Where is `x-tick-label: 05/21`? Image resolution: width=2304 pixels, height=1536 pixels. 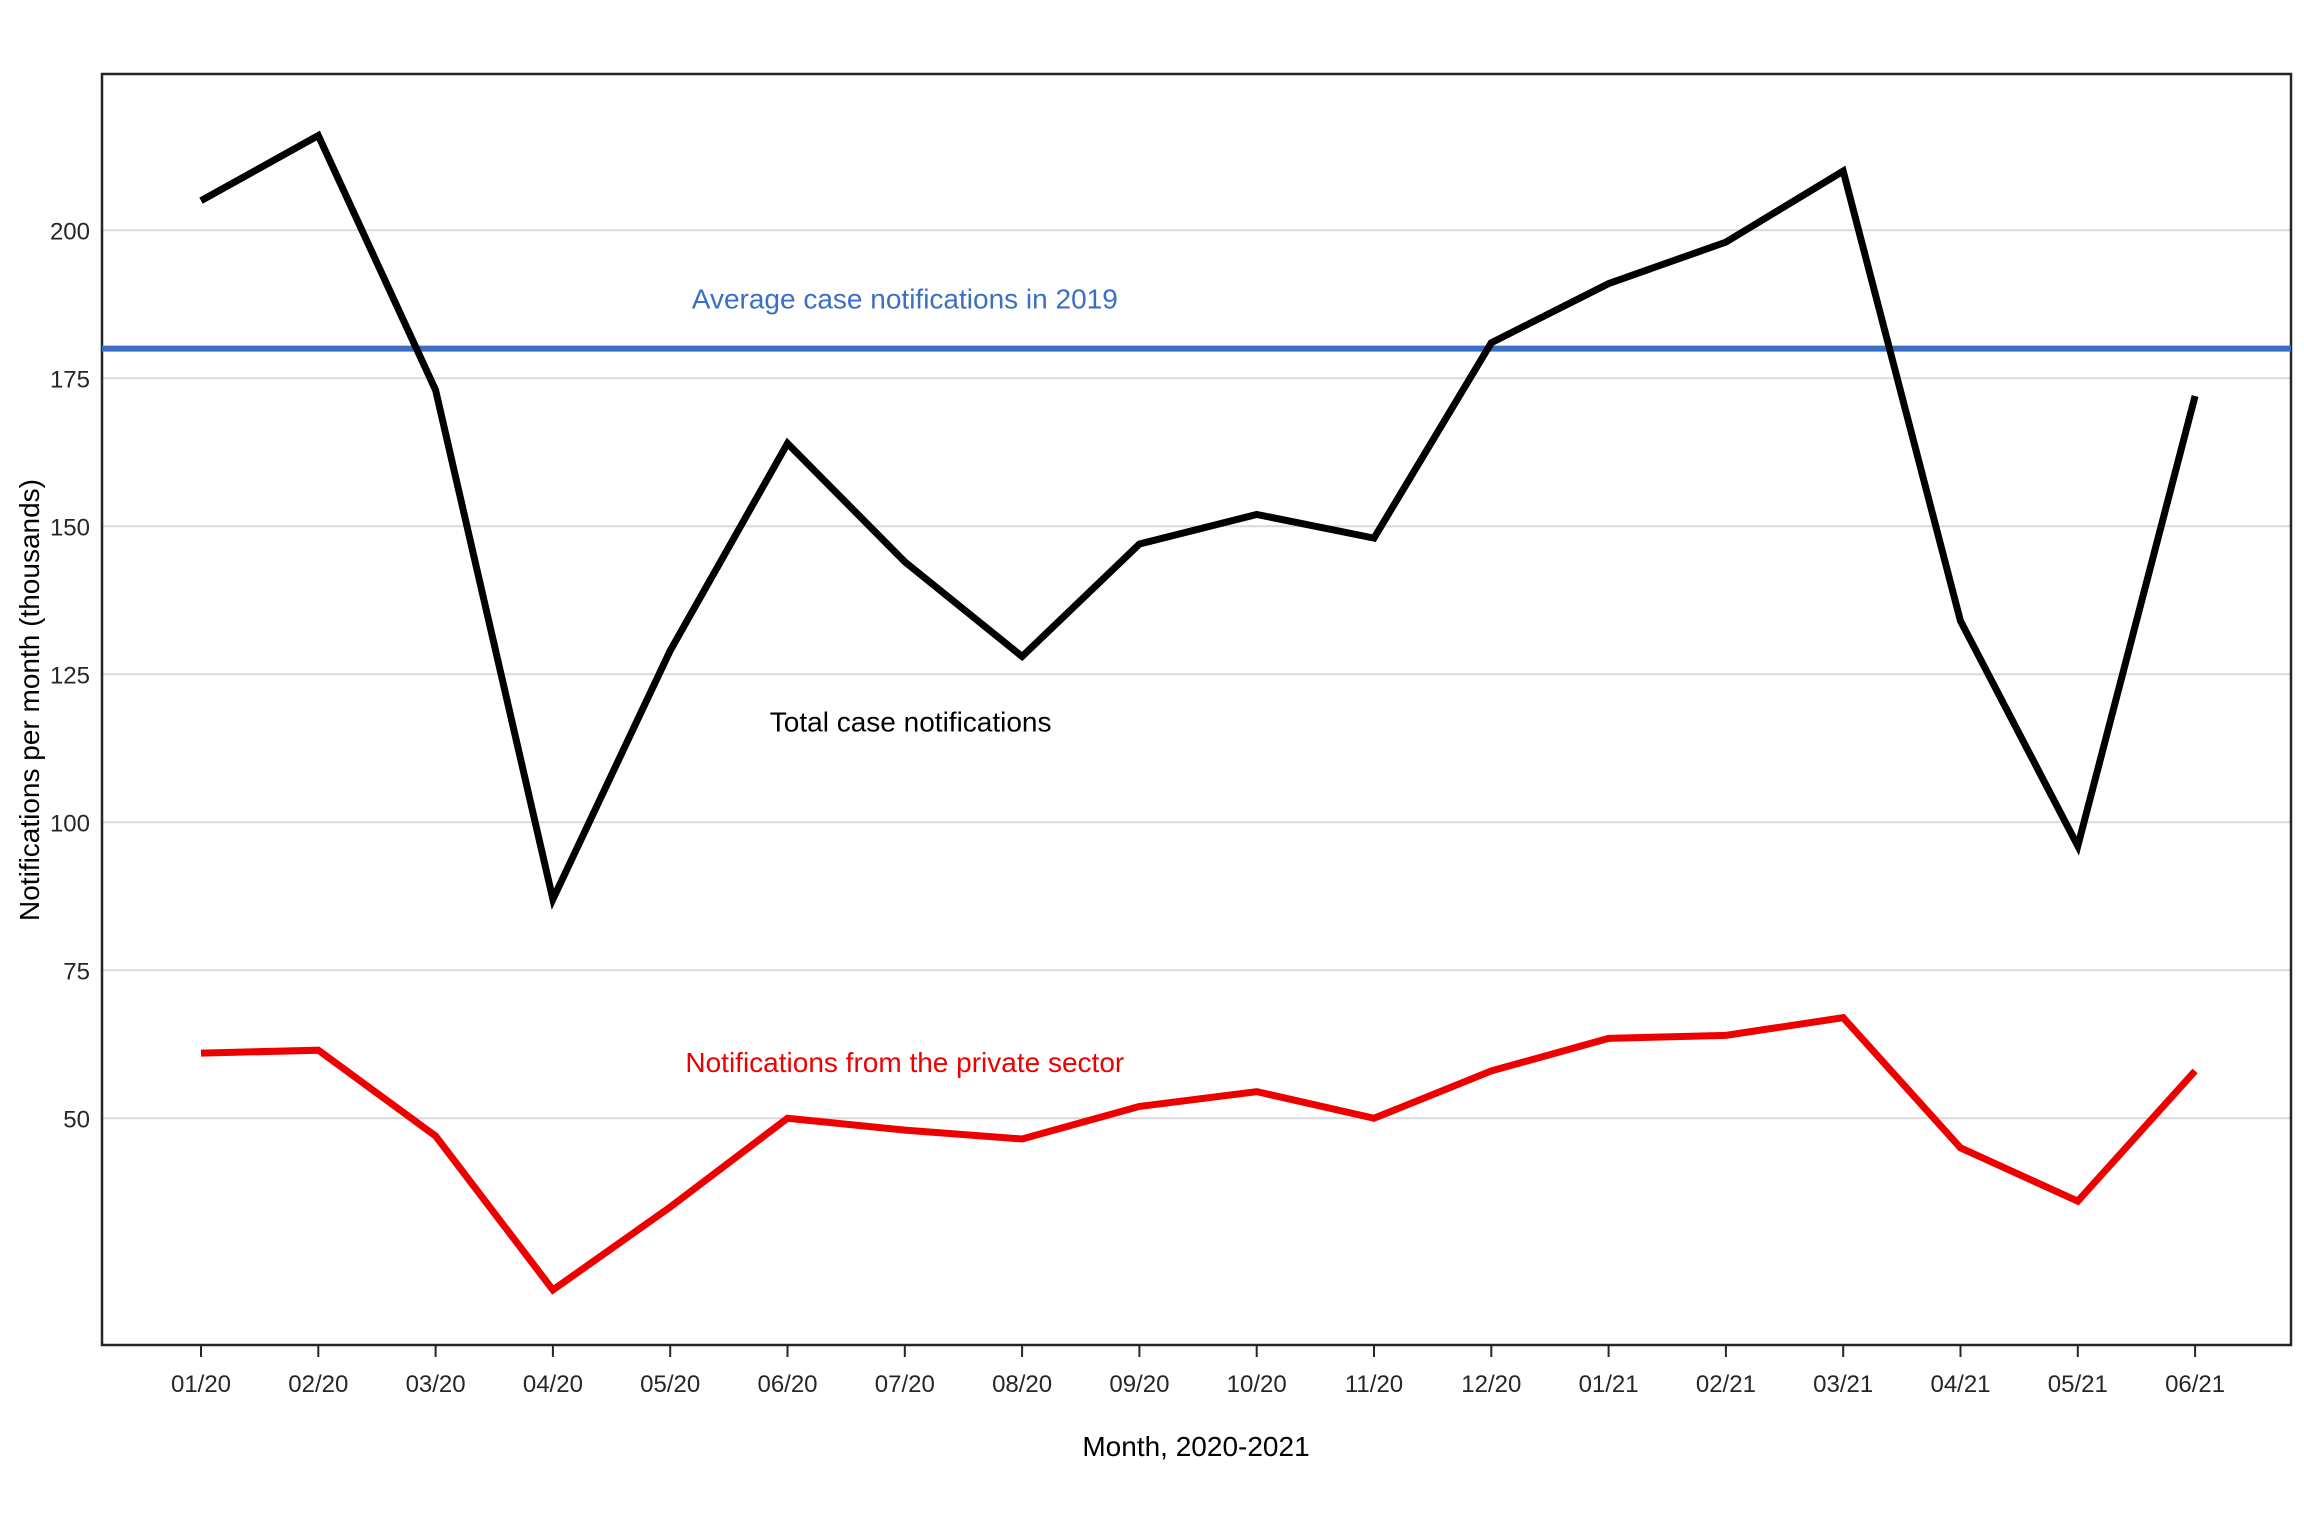 x-tick-label: 05/21 is located at coordinates (2078, 1384).